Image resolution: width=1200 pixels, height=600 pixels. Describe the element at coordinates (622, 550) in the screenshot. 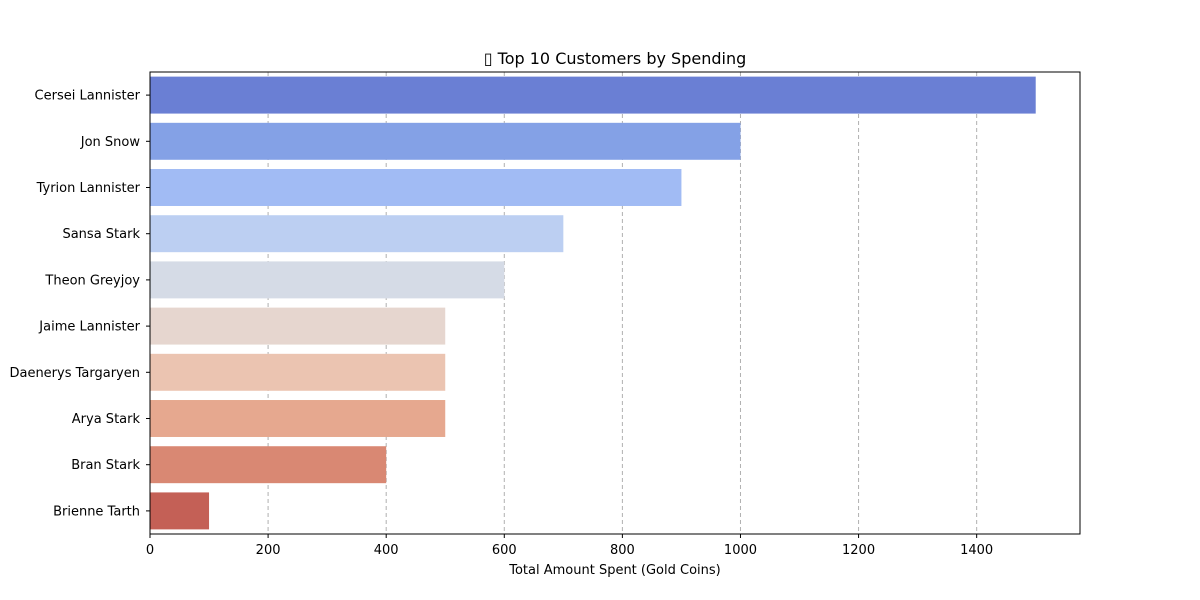

I see `x-tick-label: 800` at that location.